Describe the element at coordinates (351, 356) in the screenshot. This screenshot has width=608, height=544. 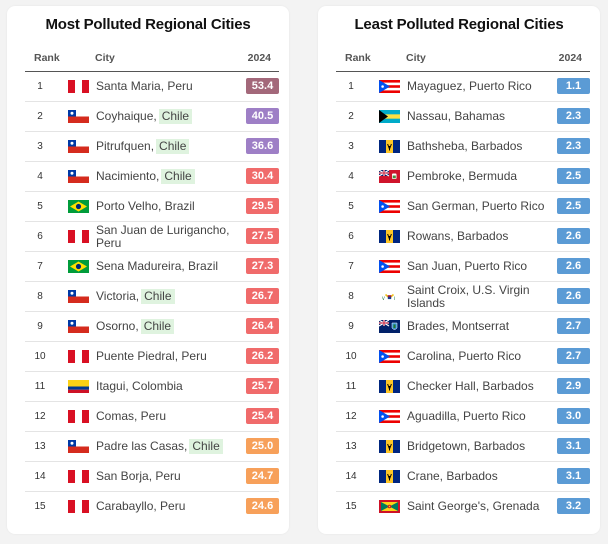
I see `rank-cell: 10` at that location.